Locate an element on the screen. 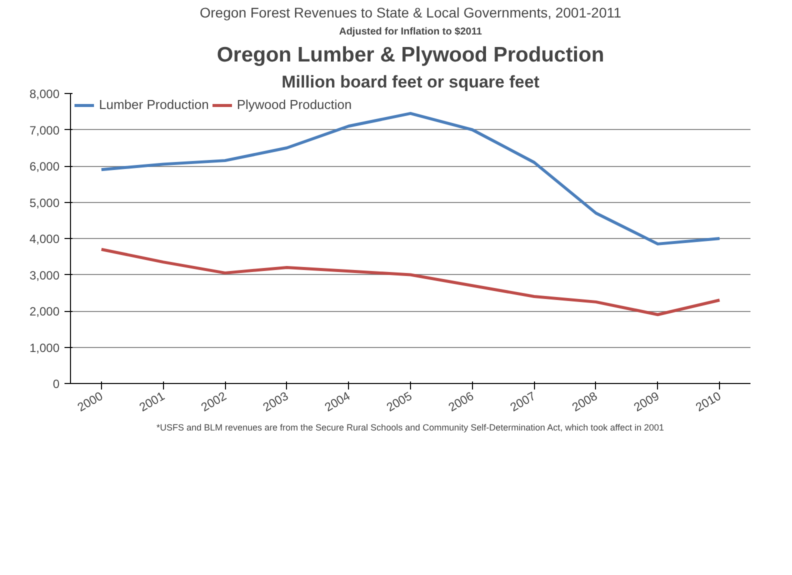 The image size is (792, 575). x-tick-label: 2009 is located at coordinates (646, 401).